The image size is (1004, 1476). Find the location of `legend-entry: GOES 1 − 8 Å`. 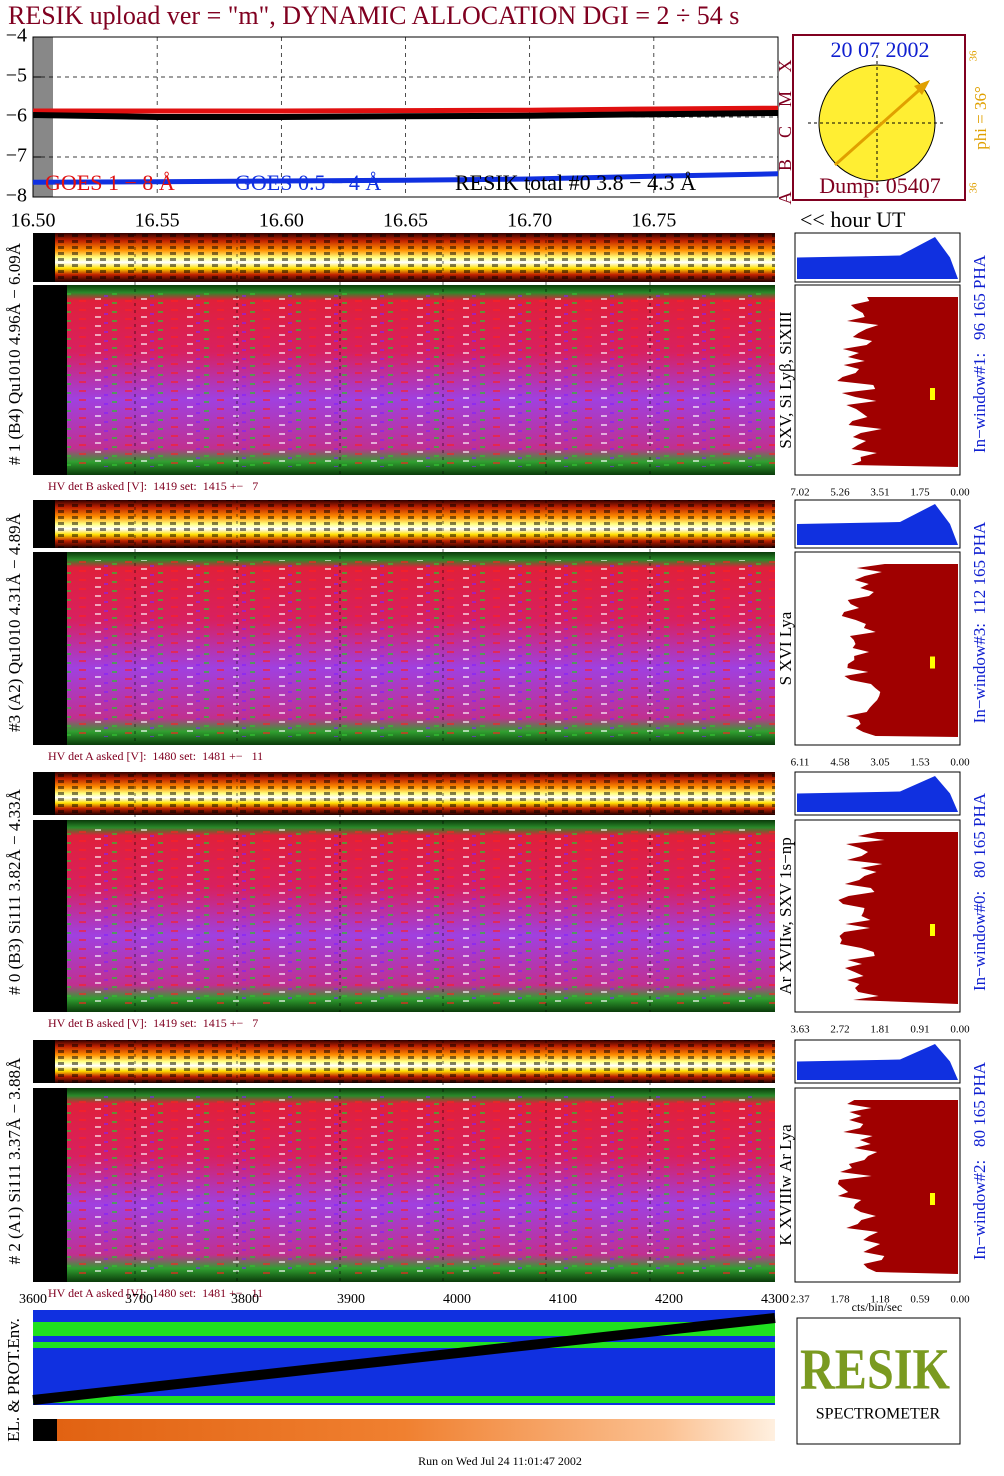

legend-entry: GOES 1 − 8 Å is located at coordinates (110, 182).